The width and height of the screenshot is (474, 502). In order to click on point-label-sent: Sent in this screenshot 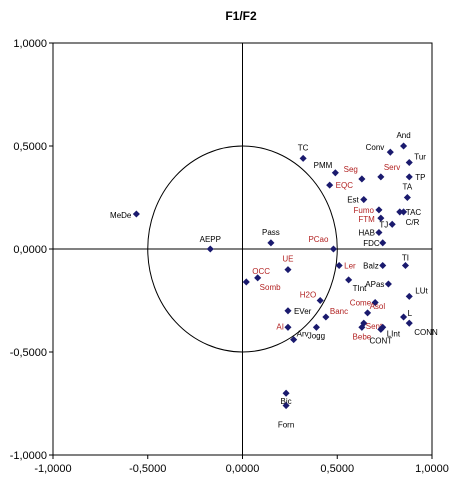, I will do `click(374, 326)`.